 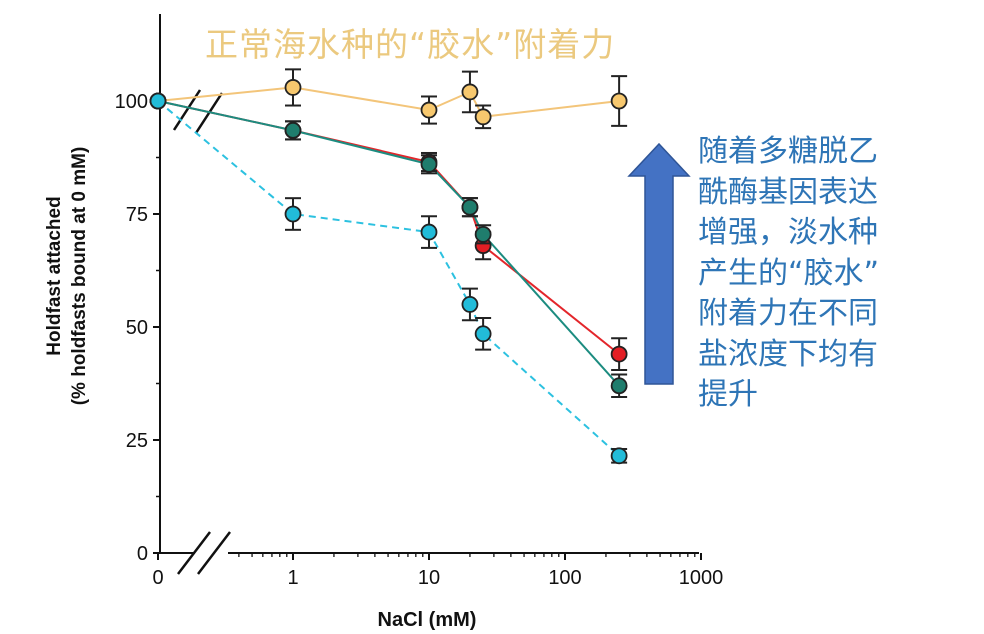 I want to click on y-axis-label-line2: (% holdfasts bound at 0 mM), so click(x=79, y=276).